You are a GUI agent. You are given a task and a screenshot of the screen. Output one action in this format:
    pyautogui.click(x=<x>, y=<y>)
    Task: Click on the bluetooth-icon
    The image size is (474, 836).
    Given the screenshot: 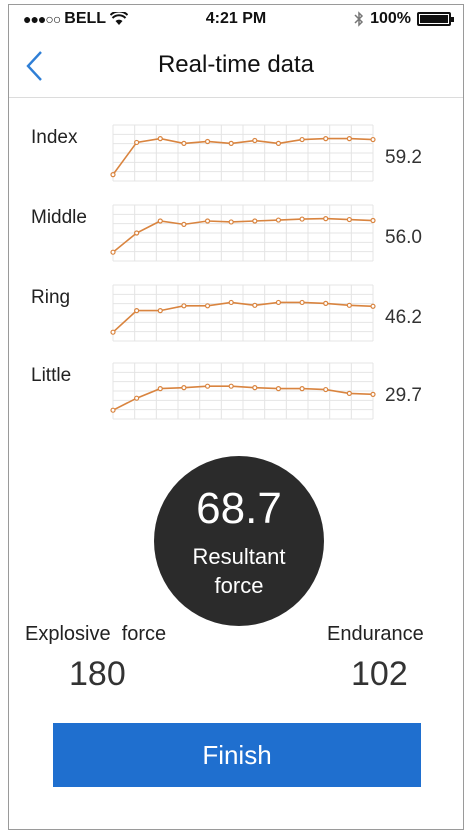 What is the action you would take?
    pyautogui.click(x=359, y=19)
    